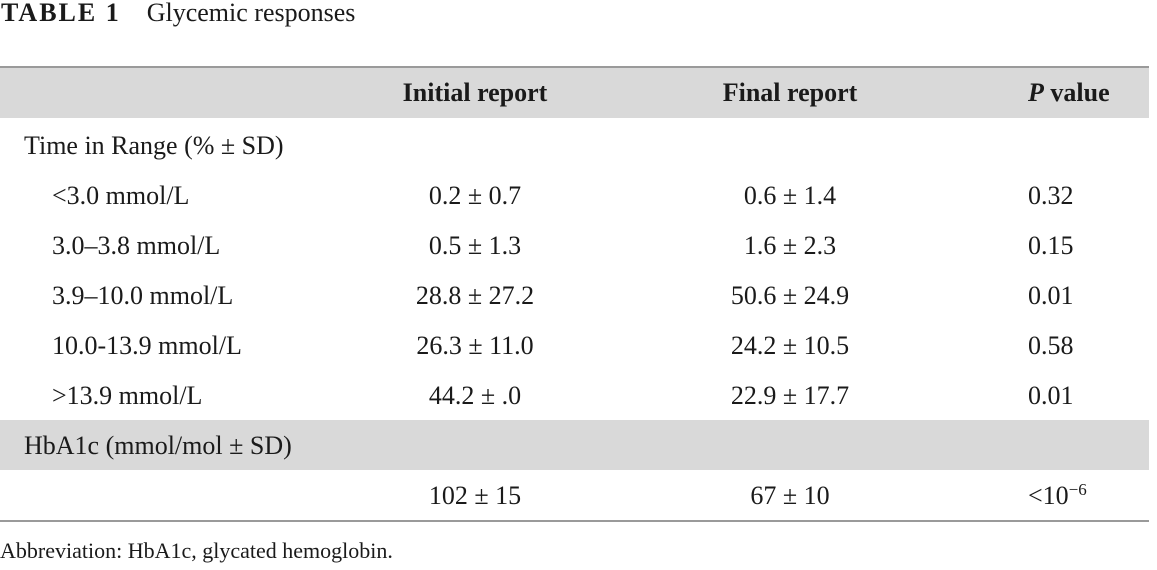 The image size is (1157, 570). I want to click on cell-initial: 26.3 ± 11.0, so click(475, 345).